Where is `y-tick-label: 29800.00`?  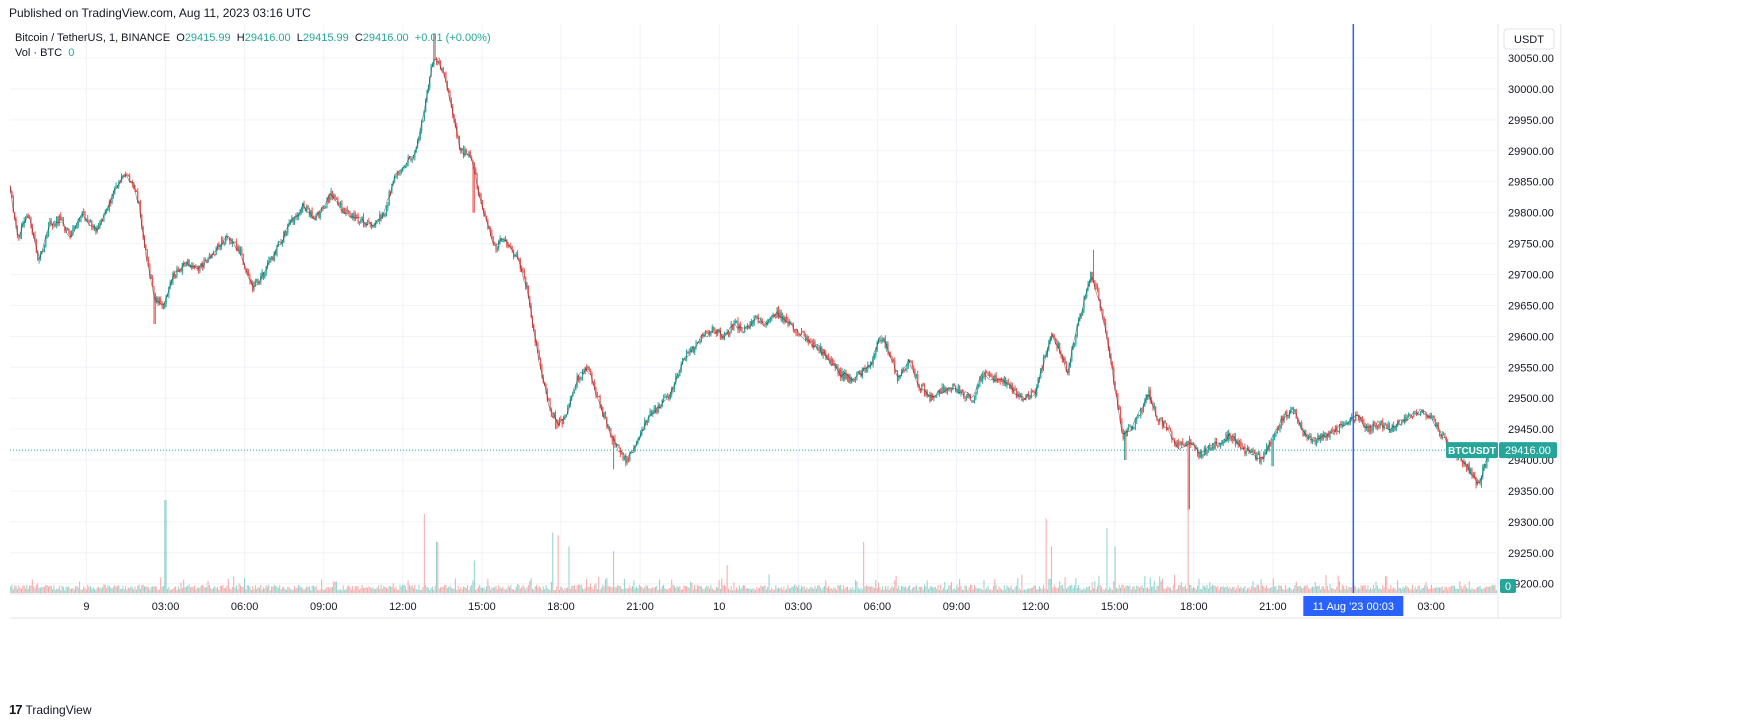 y-tick-label: 29800.00 is located at coordinates (1531, 214).